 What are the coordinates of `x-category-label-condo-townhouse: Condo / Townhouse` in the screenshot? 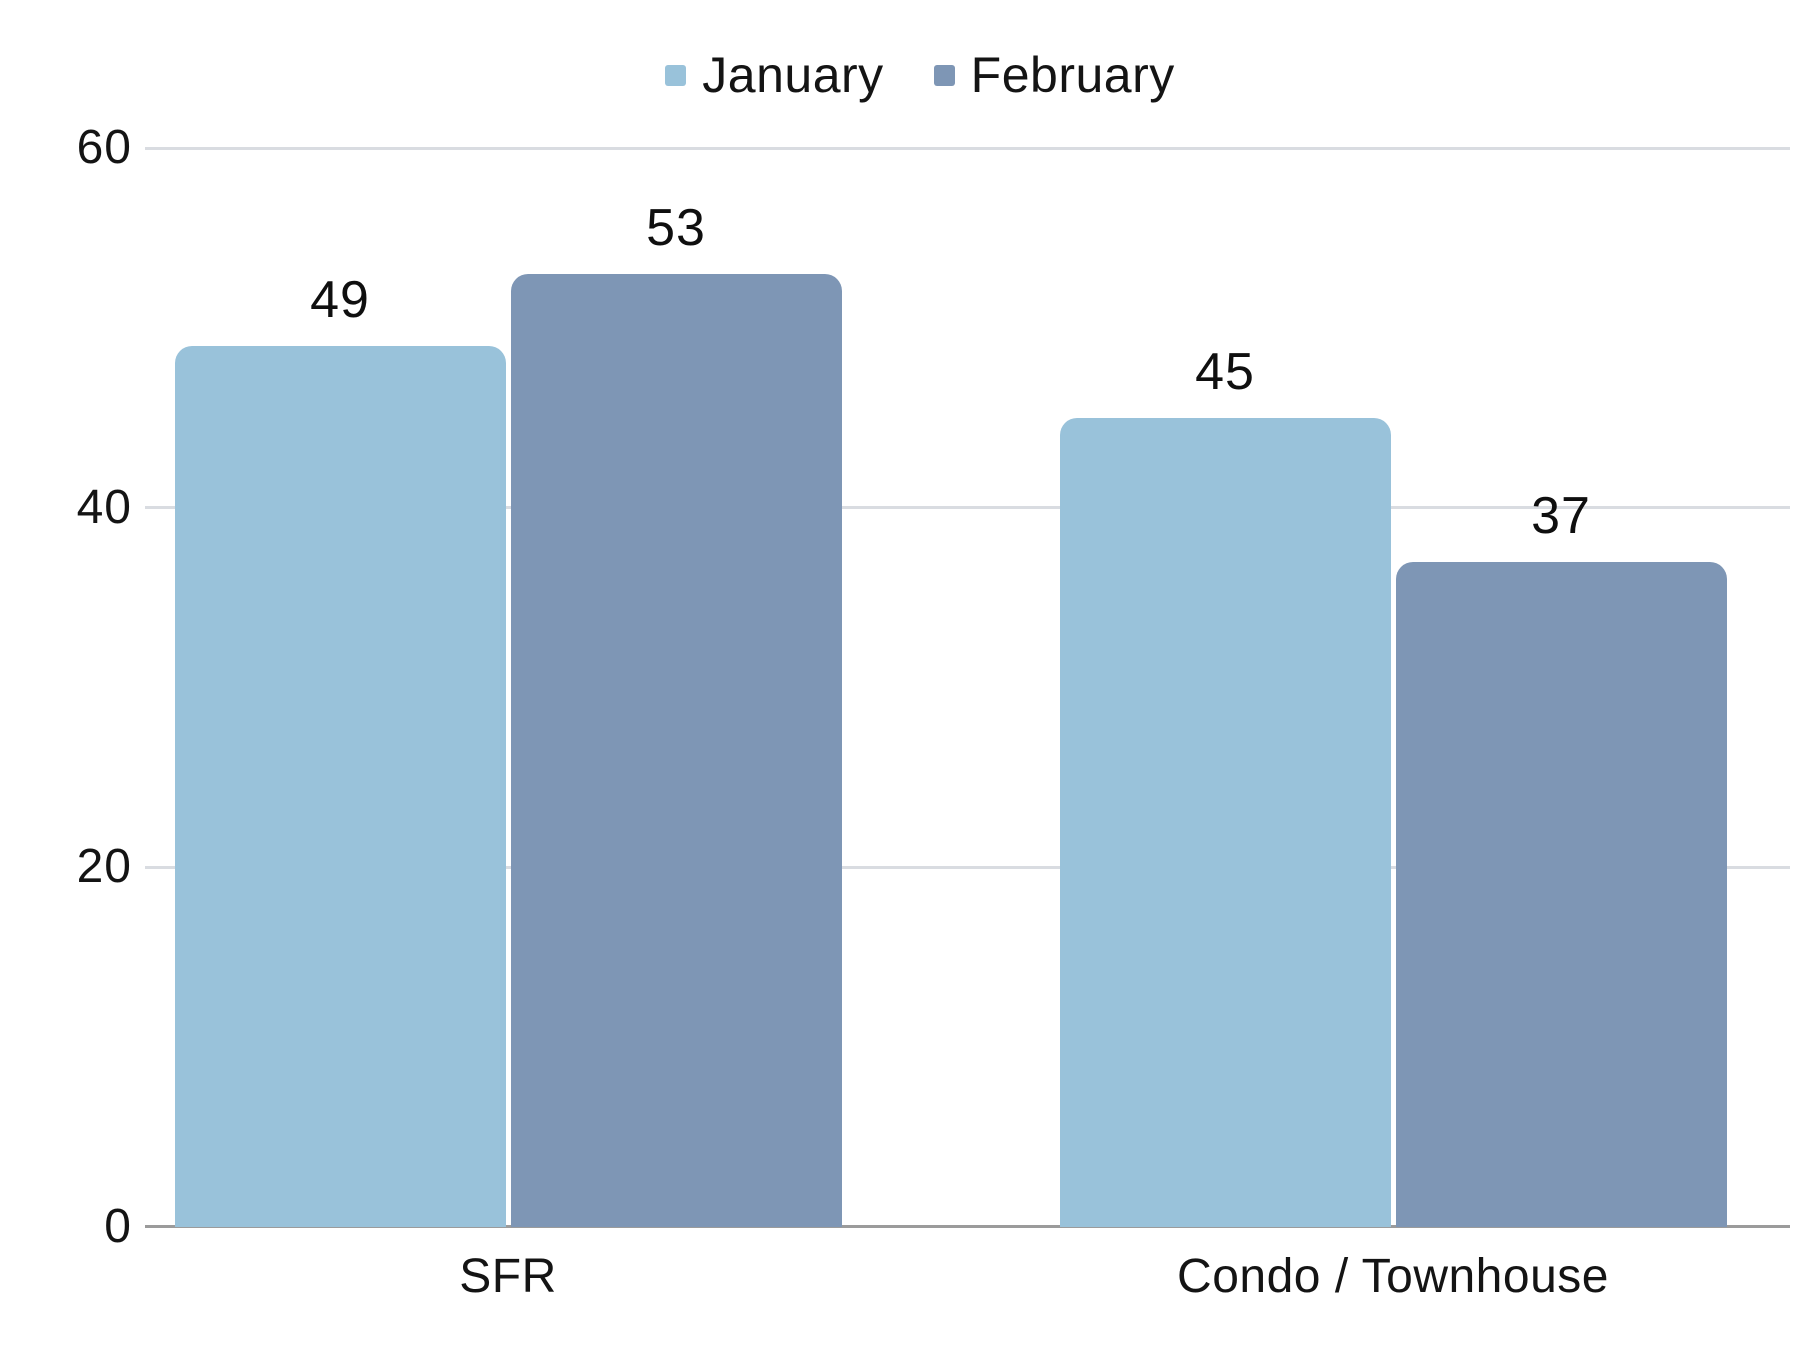 It's located at (1393, 1276).